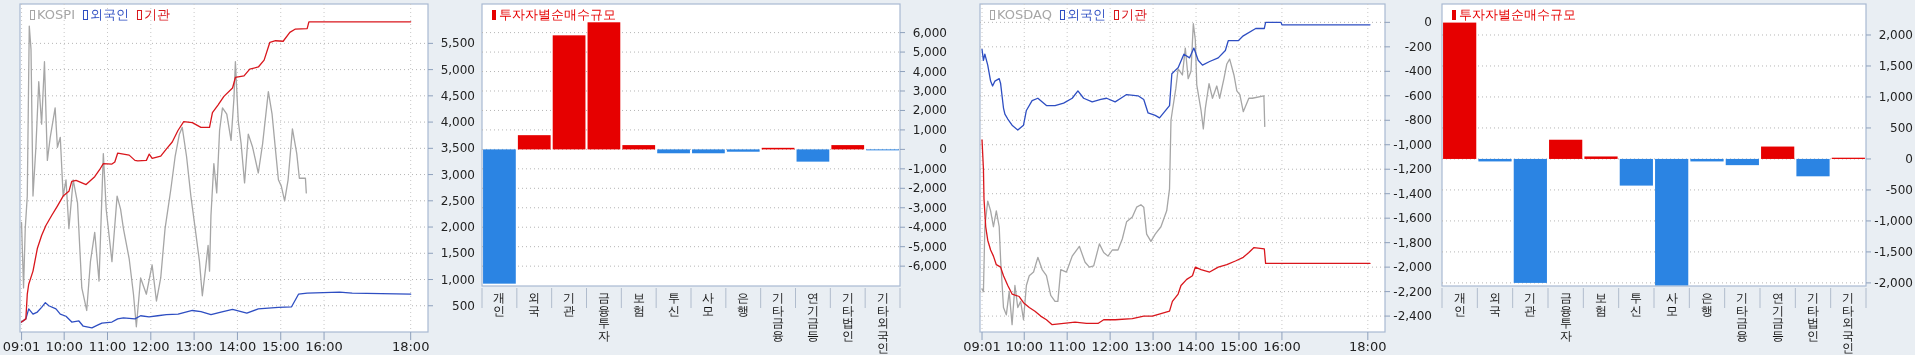 The width and height of the screenshot is (1915, 355). What do you see at coordinates (1895, 65) in the screenshot?
I see `y-tick-label: 1,500` at bounding box center [1895, 65].